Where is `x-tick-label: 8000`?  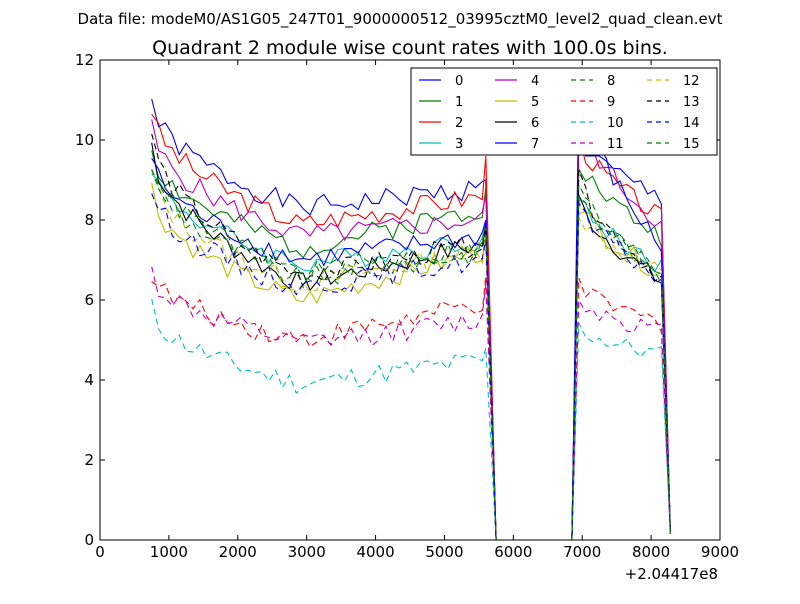
x-tick-label: 8000 is located at coordinates (651, 552).